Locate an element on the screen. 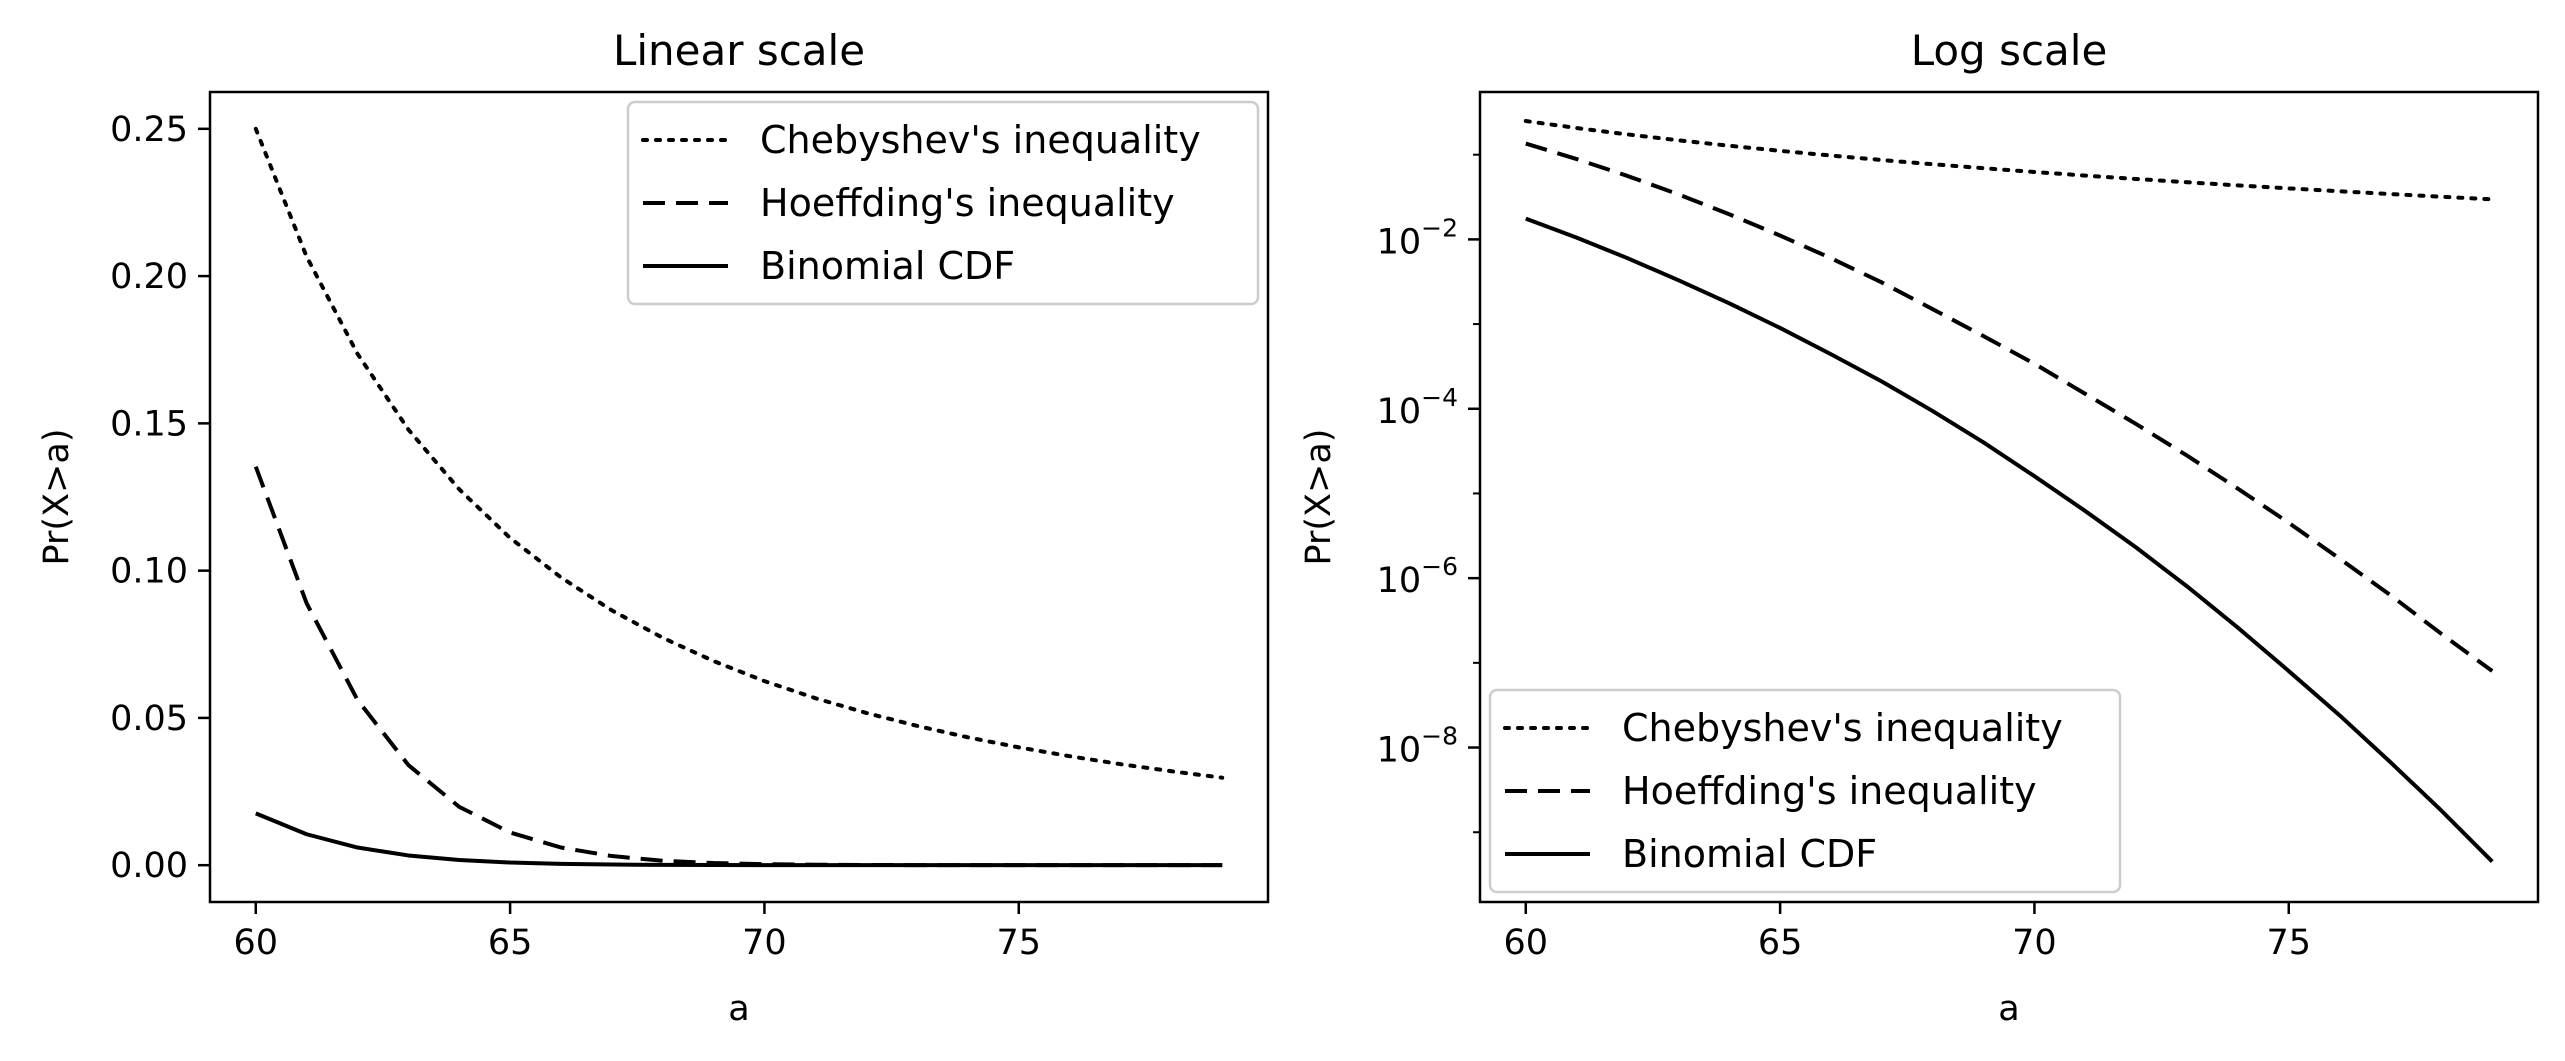 The height and width of the screenshot is (1061, 2565). y-tick-label: 0.20 is located at coordinates (149, 277).